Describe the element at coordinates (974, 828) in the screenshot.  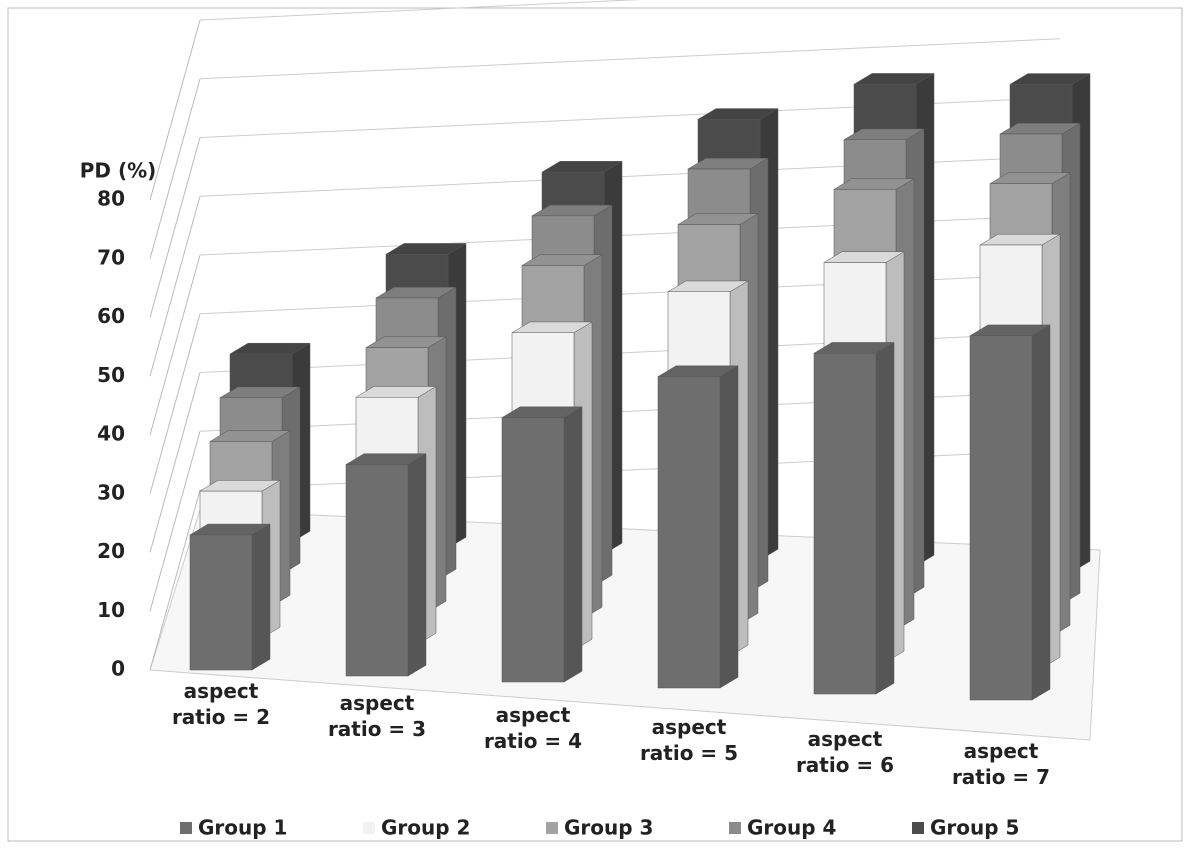
I see `legend-label: Group 5` at that location.